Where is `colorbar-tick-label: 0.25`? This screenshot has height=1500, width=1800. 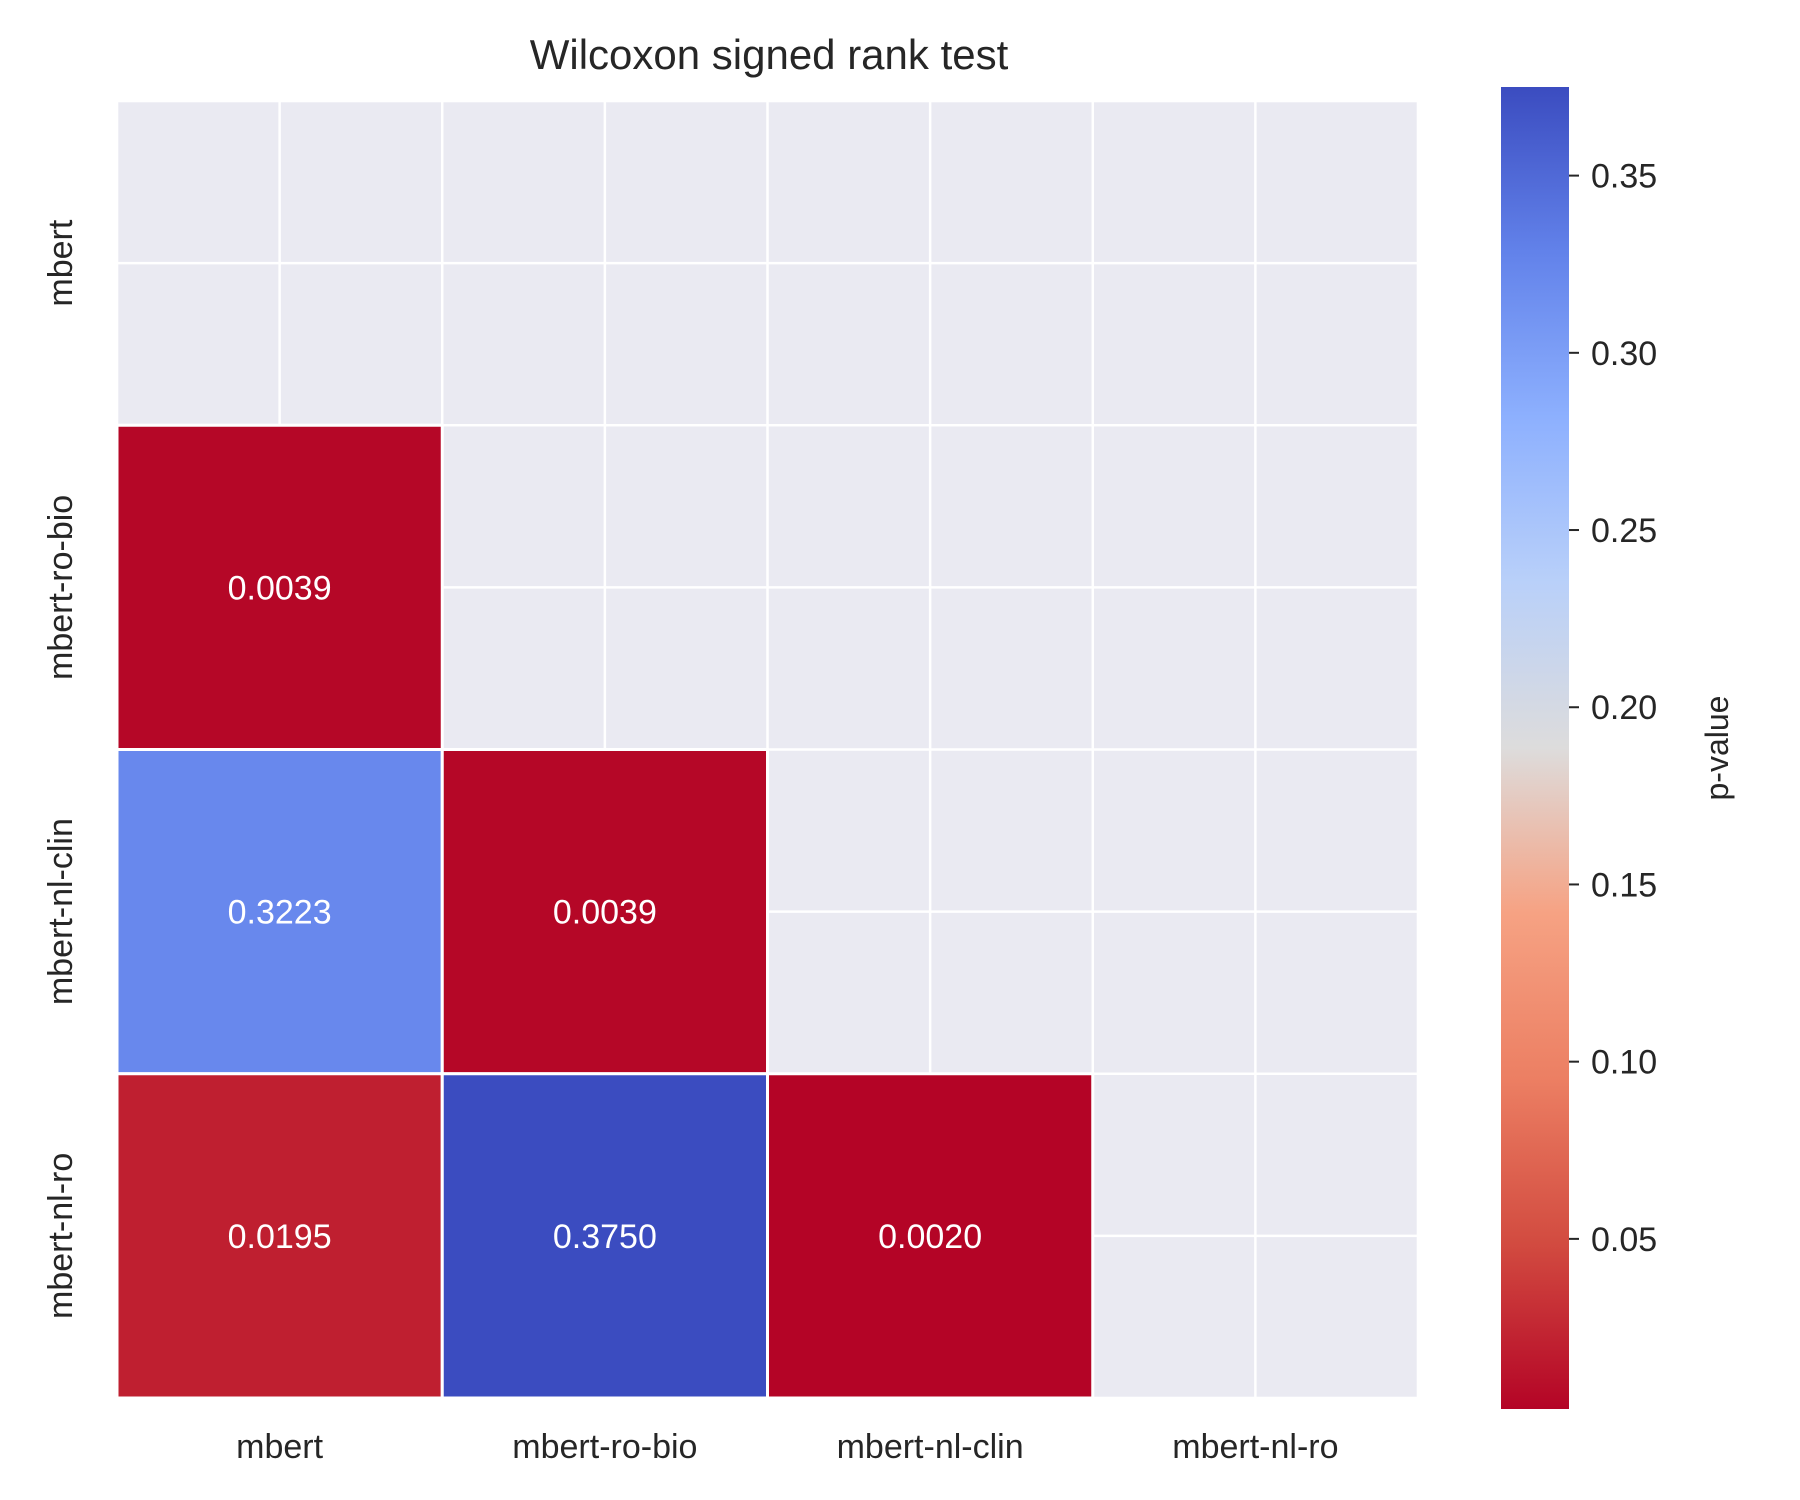
colorbar-tick-label: 0.25 is located at coordinates (1624, 531).